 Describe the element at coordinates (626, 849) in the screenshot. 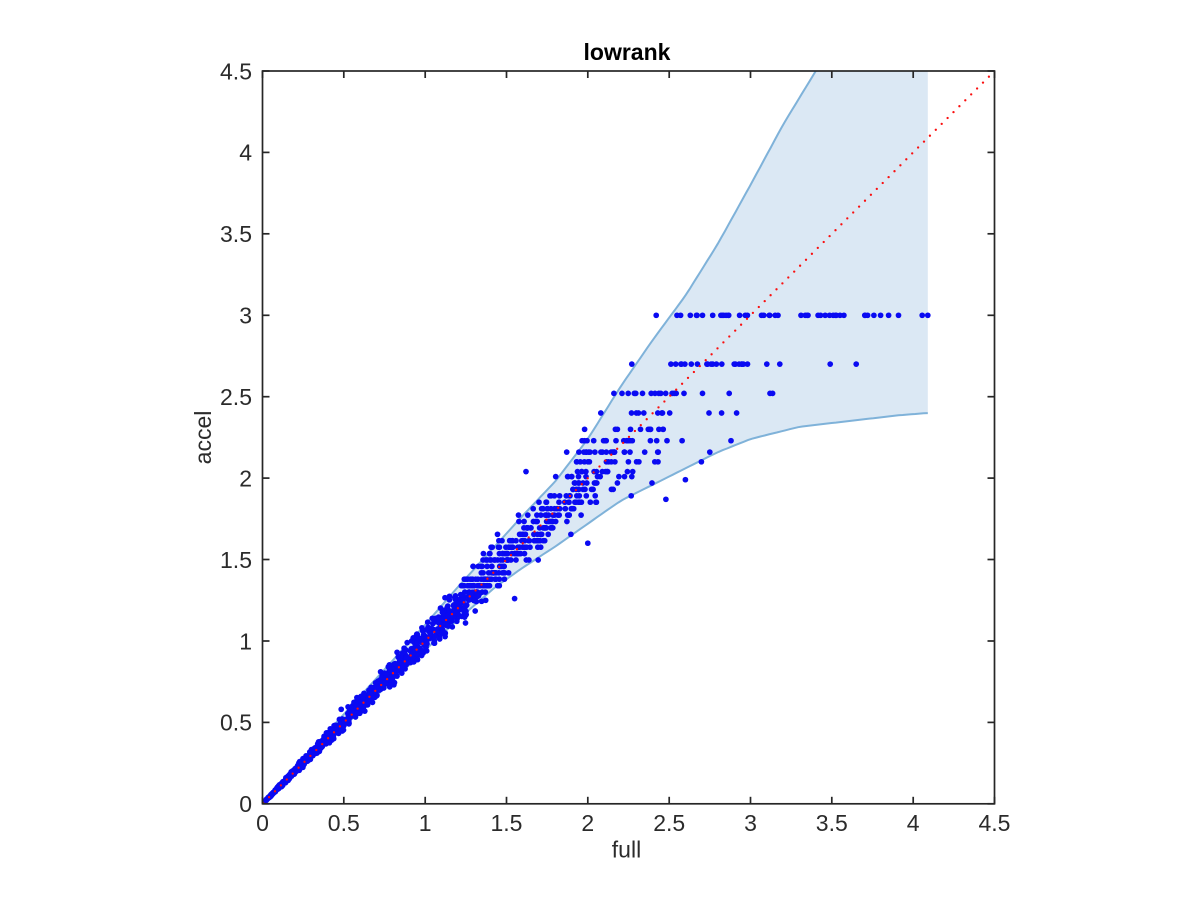

I see `svg-text: full` at that location.